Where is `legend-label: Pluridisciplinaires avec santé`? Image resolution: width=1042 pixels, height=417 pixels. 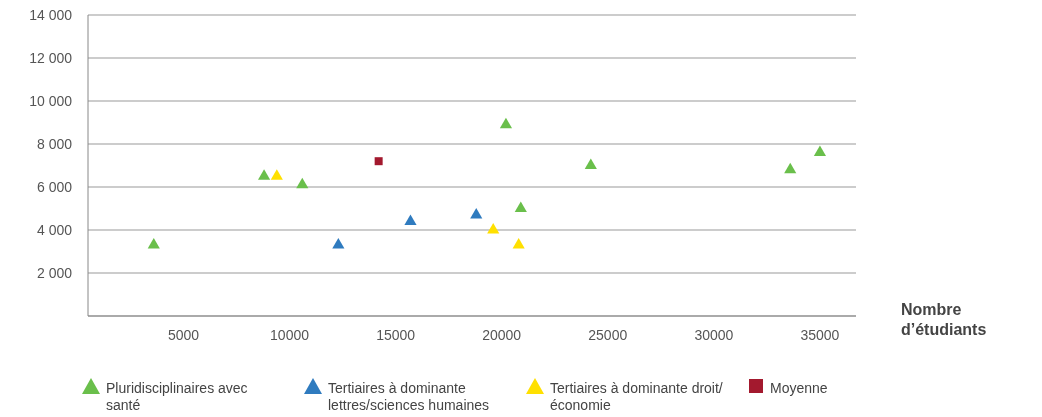
legend-label: Pluridisciplinaires avec santé is located at coordinates (177, 397).